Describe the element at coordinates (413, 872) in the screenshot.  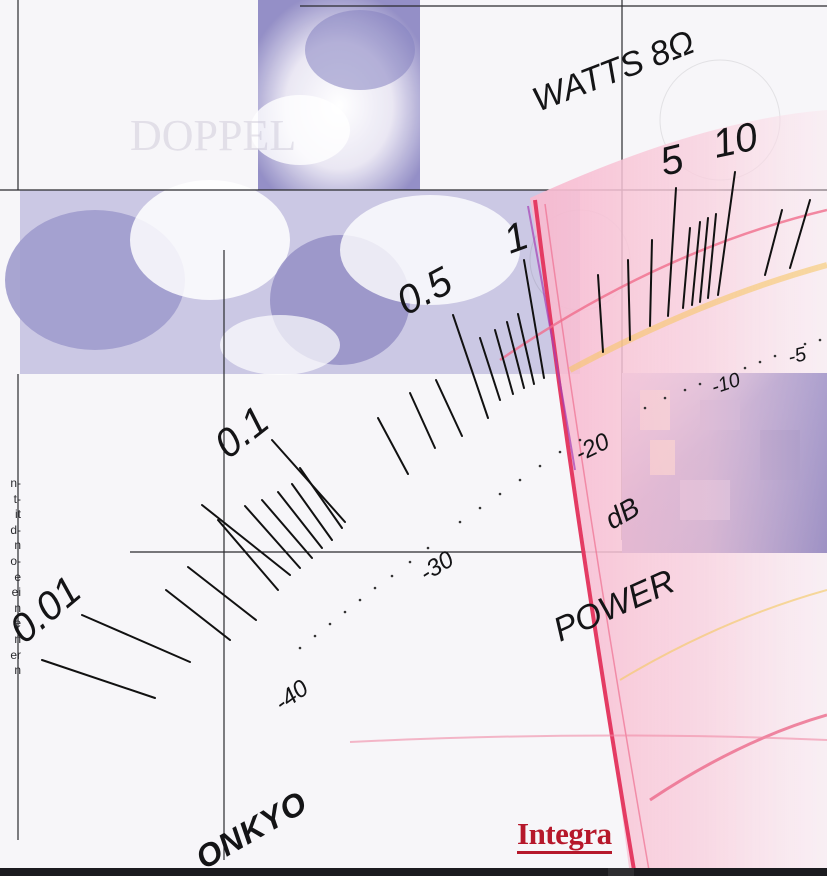
I see `bottom-bar` at that location.